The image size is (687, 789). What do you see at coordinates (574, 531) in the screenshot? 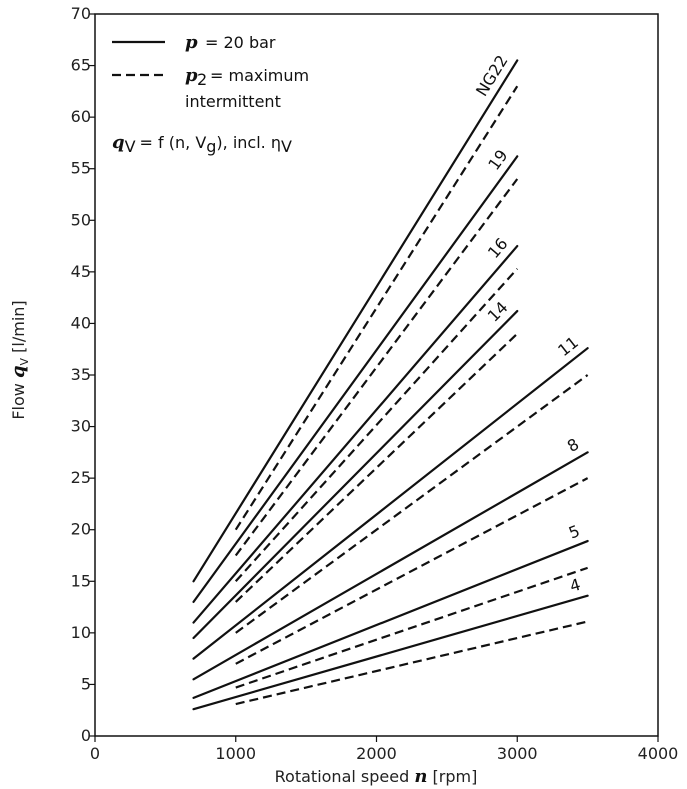
I see `series-label-5: 5` at bounding box center [574, 531].